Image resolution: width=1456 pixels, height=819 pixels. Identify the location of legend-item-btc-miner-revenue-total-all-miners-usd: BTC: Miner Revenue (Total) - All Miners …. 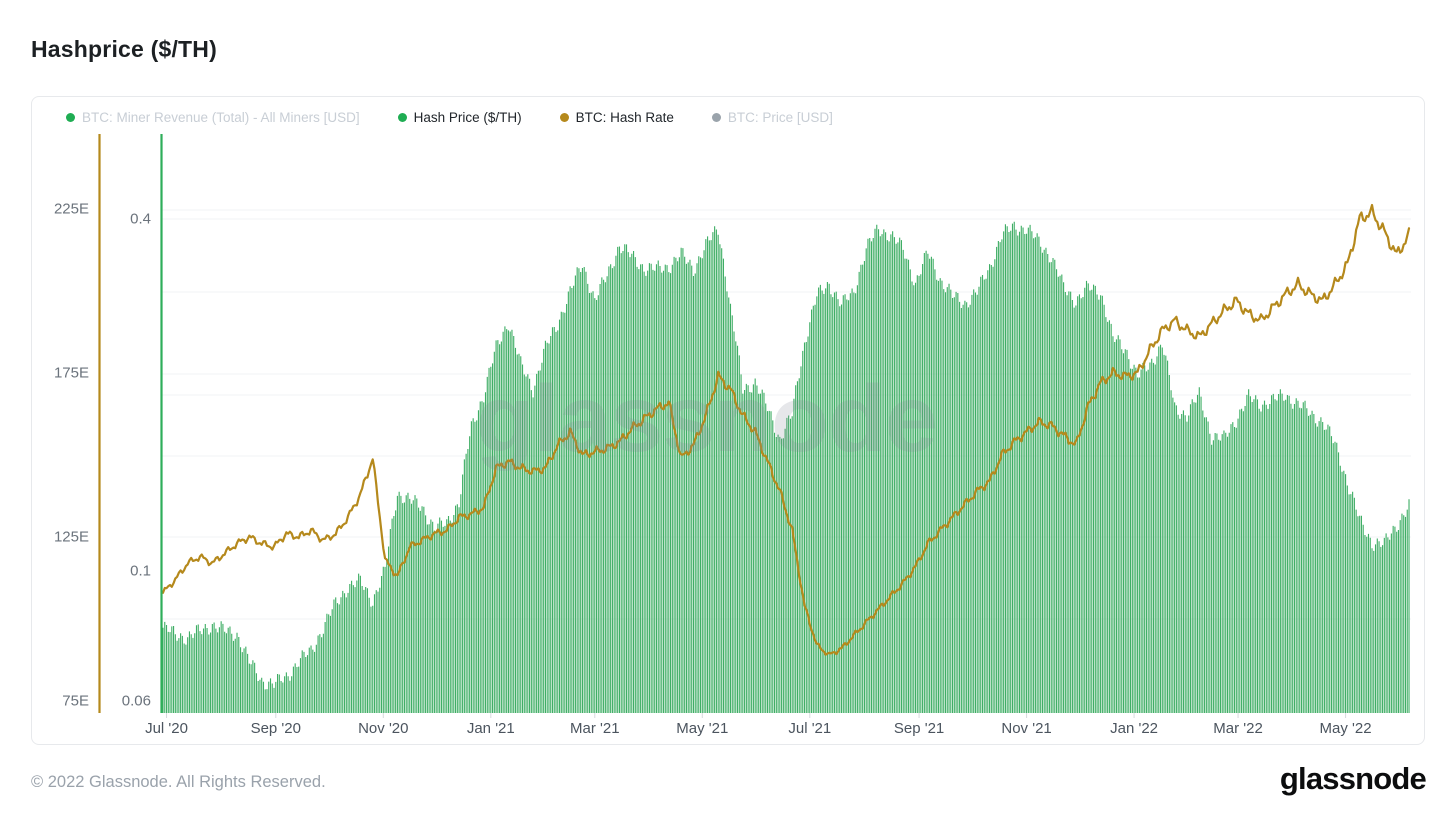
(213, 117).